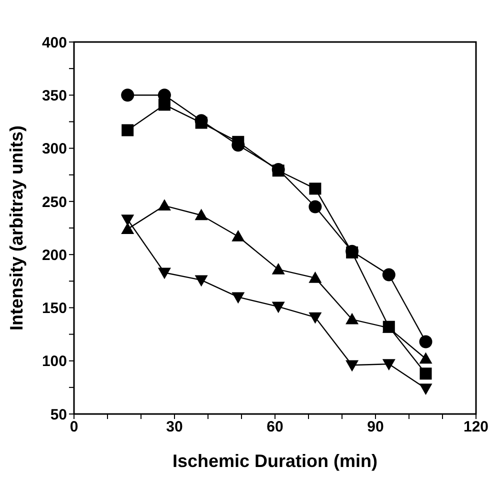  I want to click on x-tick-label: 120, so click(476, 427).